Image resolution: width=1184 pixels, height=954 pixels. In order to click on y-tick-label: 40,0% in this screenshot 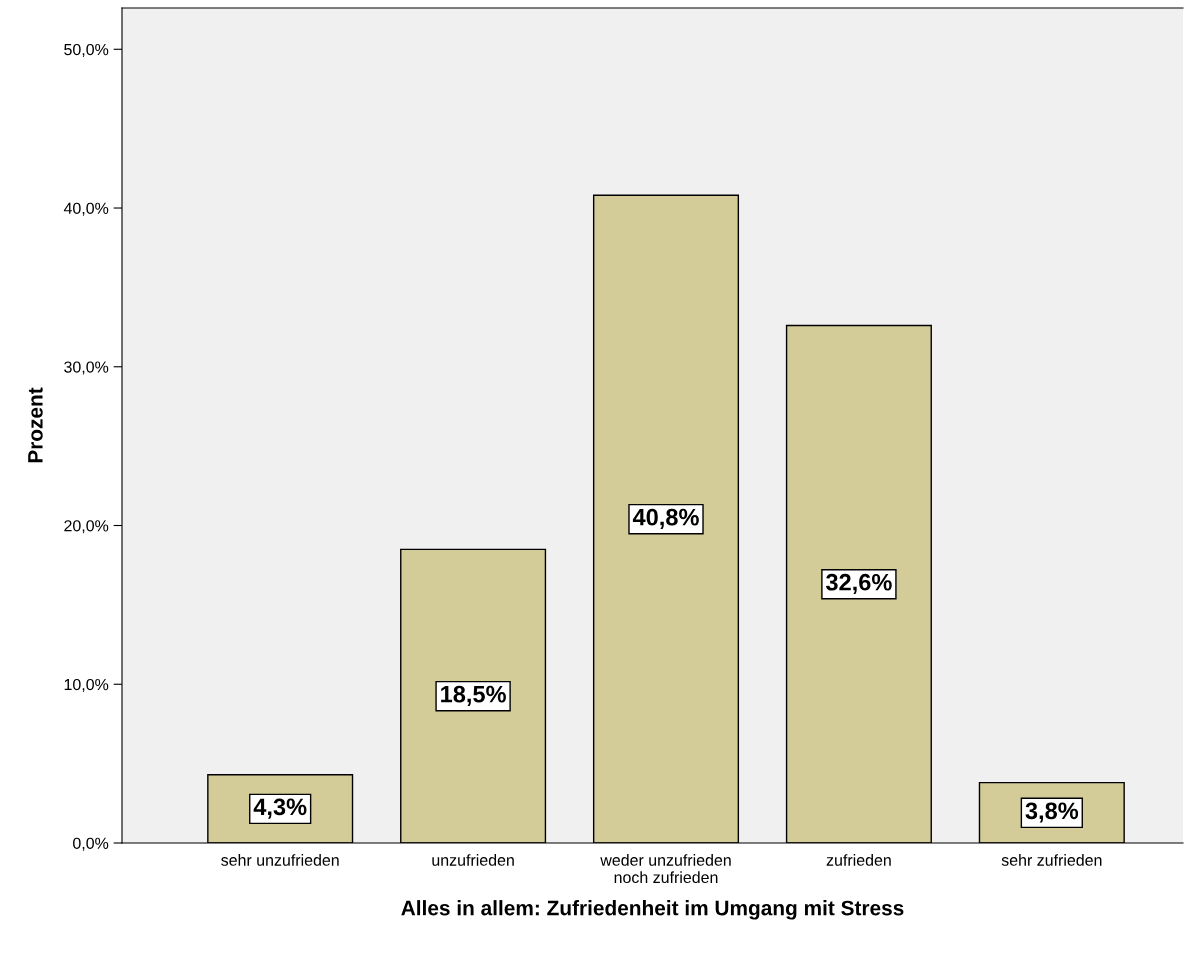, I will do `click(86, 209)`.